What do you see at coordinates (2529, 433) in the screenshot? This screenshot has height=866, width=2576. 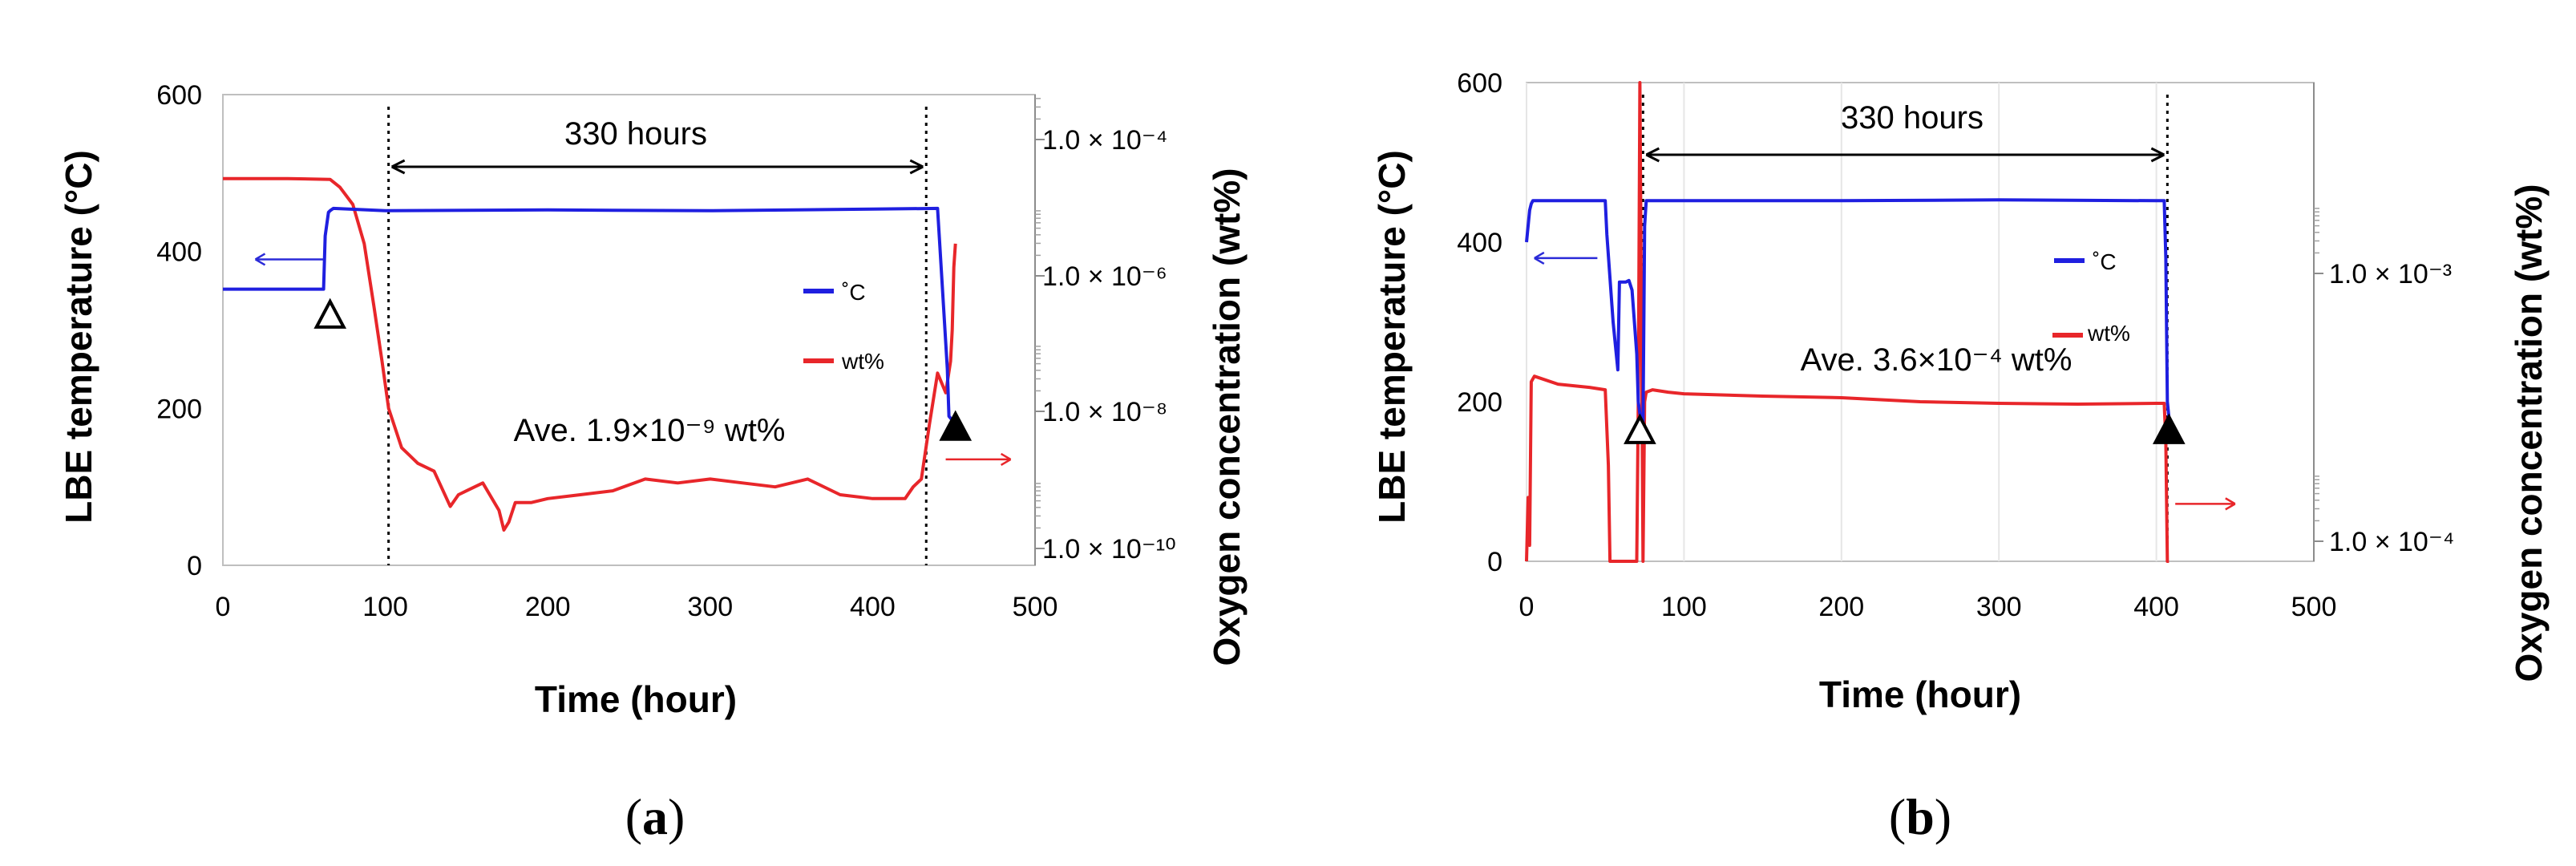 I see `y2-axis-title-b: Oxygen concentration (wt%)` at bounding box center [2529, 433].